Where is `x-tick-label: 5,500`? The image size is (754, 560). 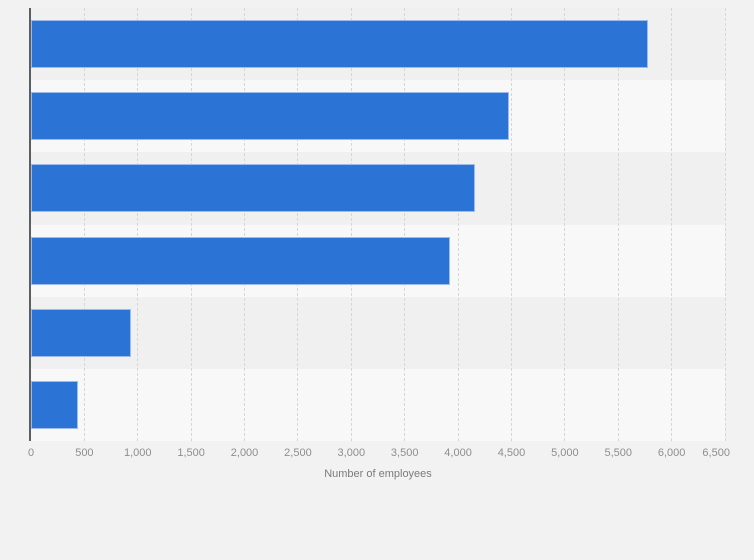
x-tick-label: 5,500 is located at coordinates (618, 453).